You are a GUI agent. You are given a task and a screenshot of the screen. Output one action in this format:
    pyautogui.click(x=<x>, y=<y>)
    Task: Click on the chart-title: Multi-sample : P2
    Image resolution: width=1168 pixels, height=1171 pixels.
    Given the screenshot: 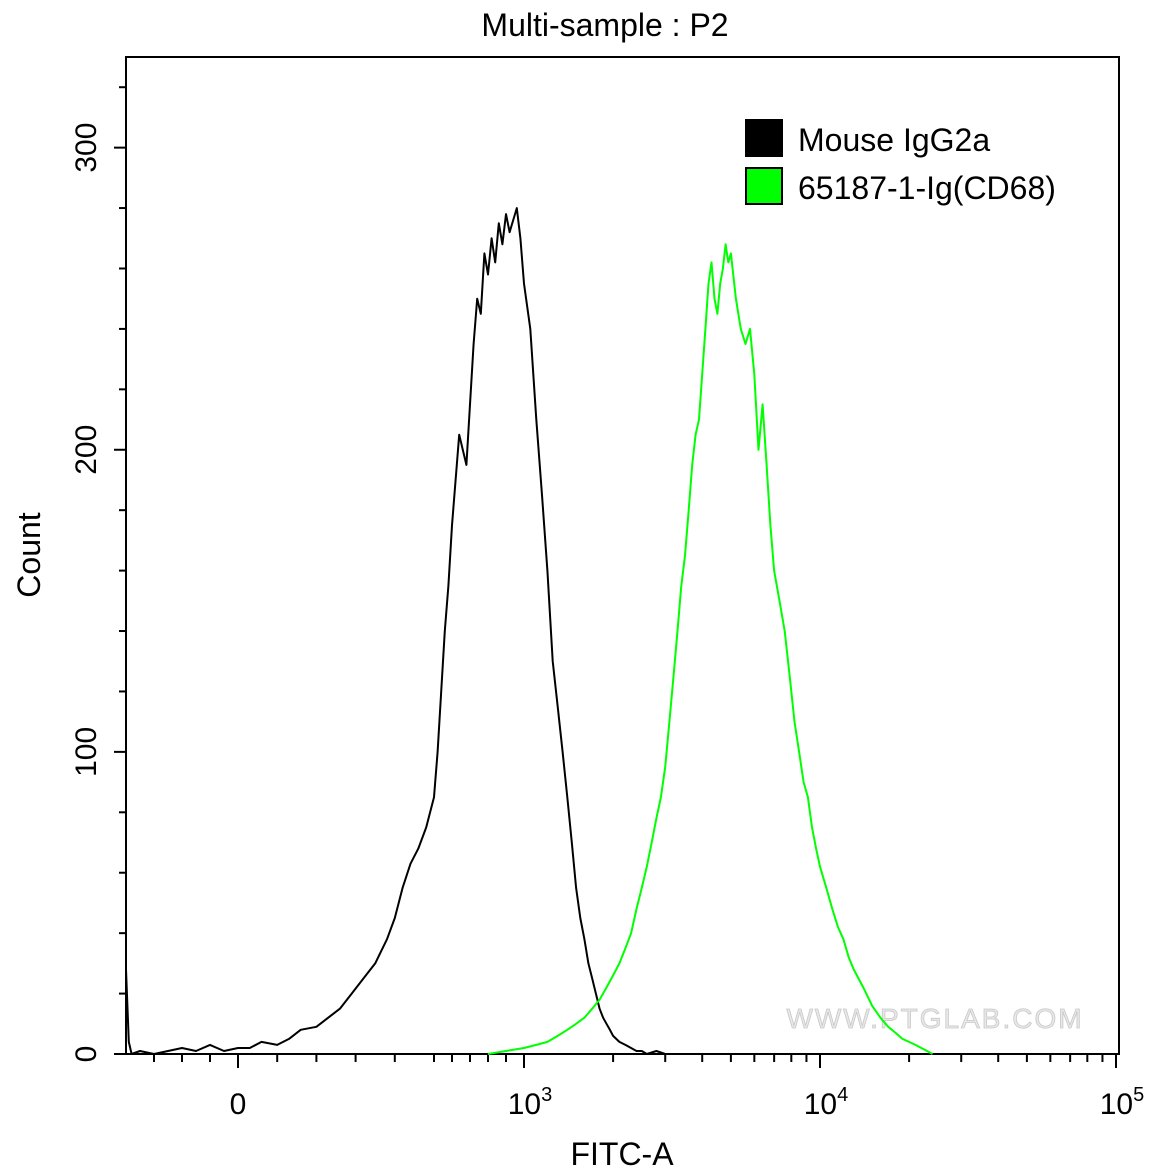 What is the action you would take?
    pyautogui.click(x=604, y=25)
    